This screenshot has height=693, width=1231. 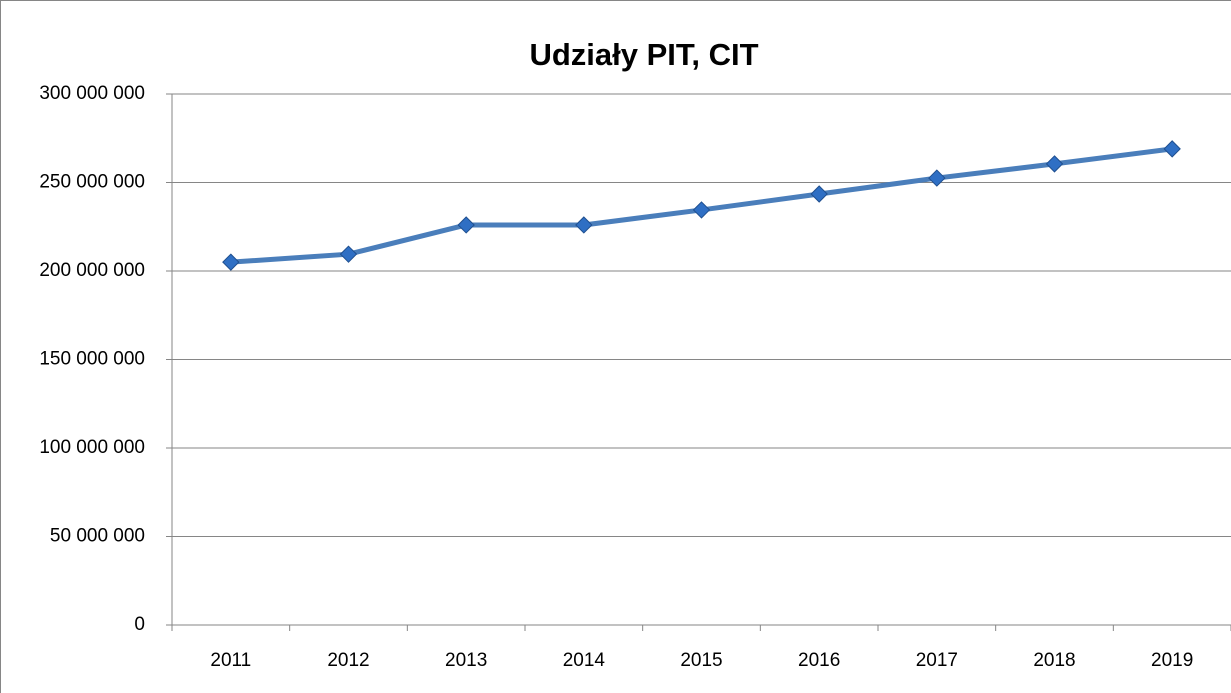 What do you see at coordinates (819, 660) in the screenshot?
I see `x-tick-label: 2016` at bounding box center [819, 660].